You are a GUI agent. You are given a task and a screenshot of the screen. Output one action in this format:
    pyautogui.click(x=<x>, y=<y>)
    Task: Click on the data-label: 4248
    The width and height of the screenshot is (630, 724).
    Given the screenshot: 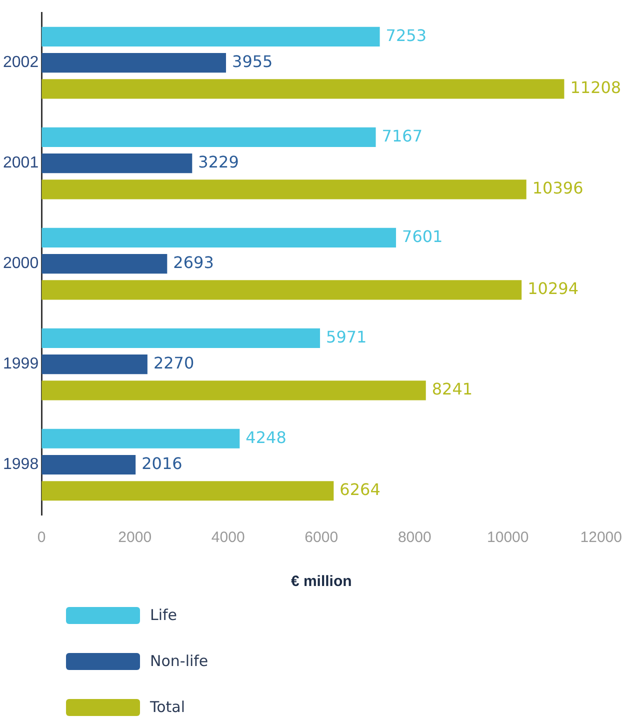 What is the action you would take?
    pyautogui.click(x=266, y=437)
    